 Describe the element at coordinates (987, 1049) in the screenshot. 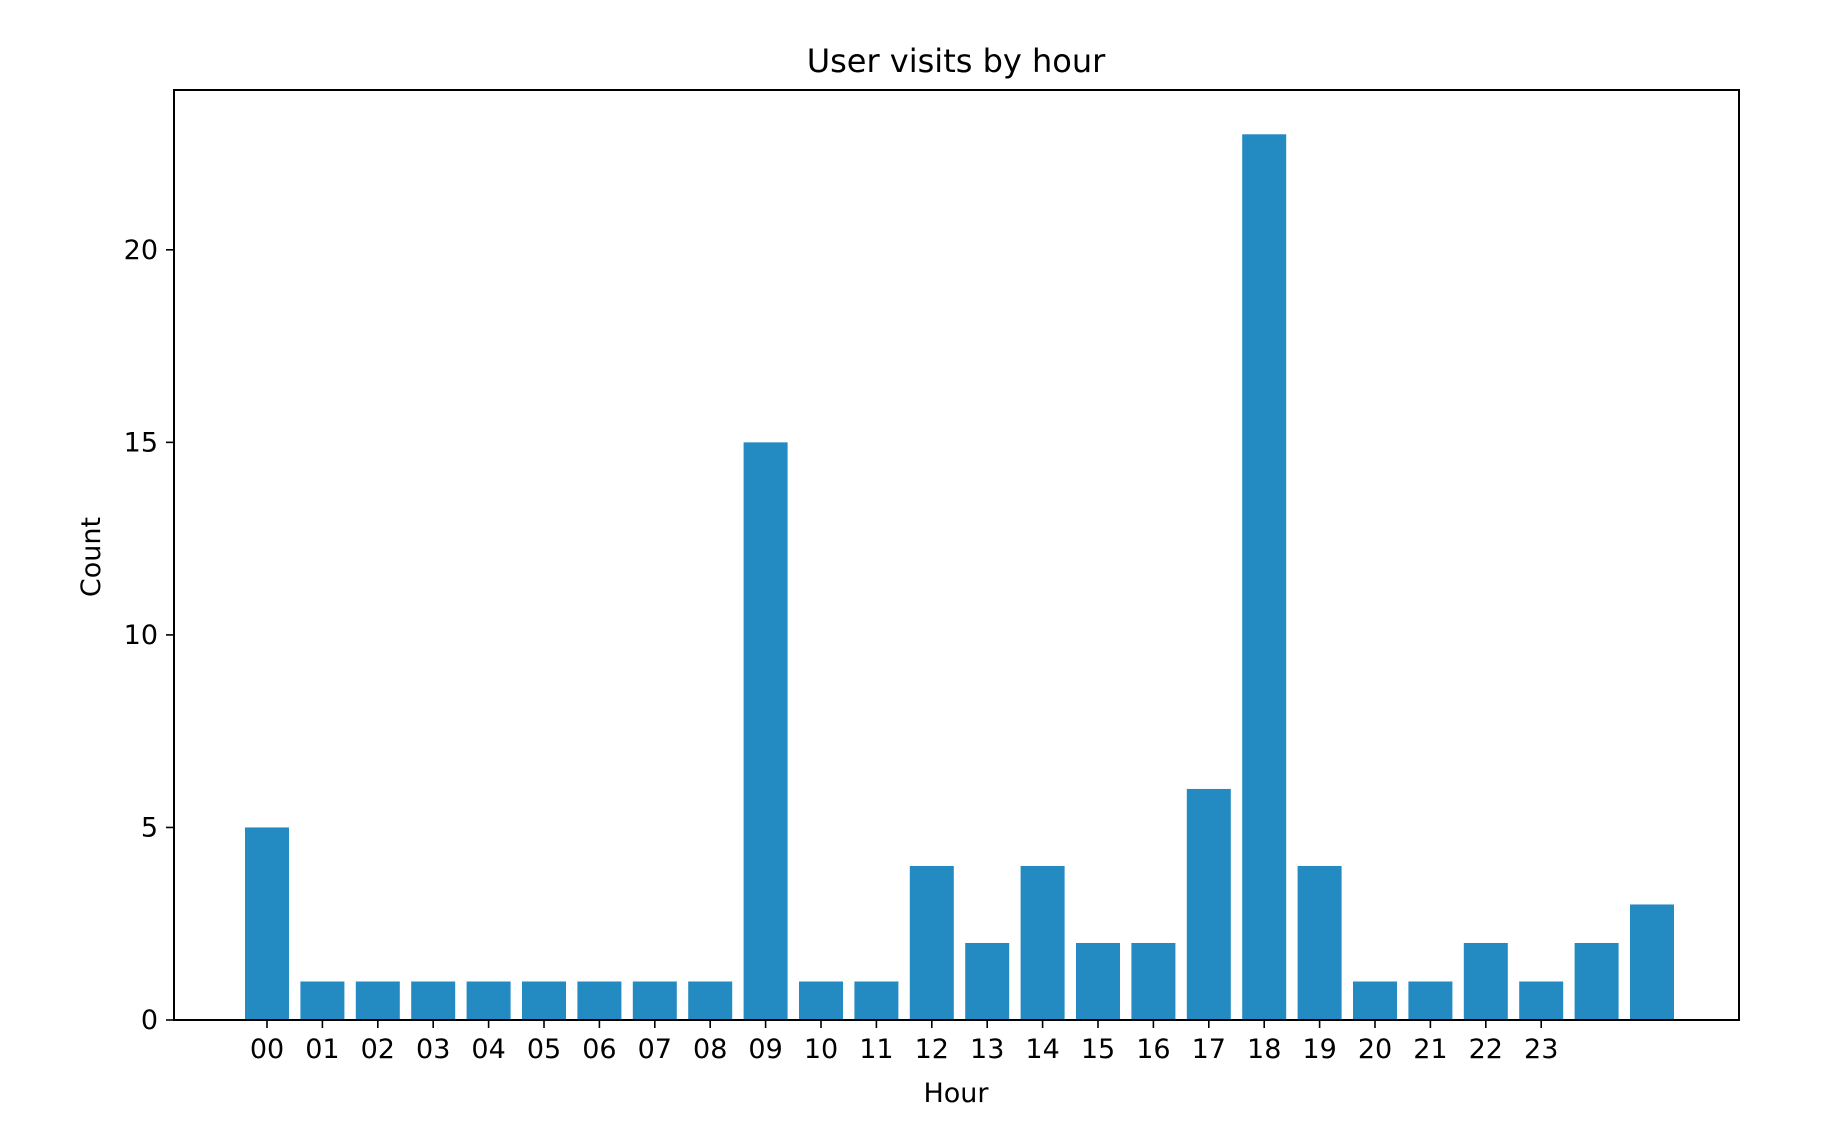

I see `x-tick-label: 13` at that location.